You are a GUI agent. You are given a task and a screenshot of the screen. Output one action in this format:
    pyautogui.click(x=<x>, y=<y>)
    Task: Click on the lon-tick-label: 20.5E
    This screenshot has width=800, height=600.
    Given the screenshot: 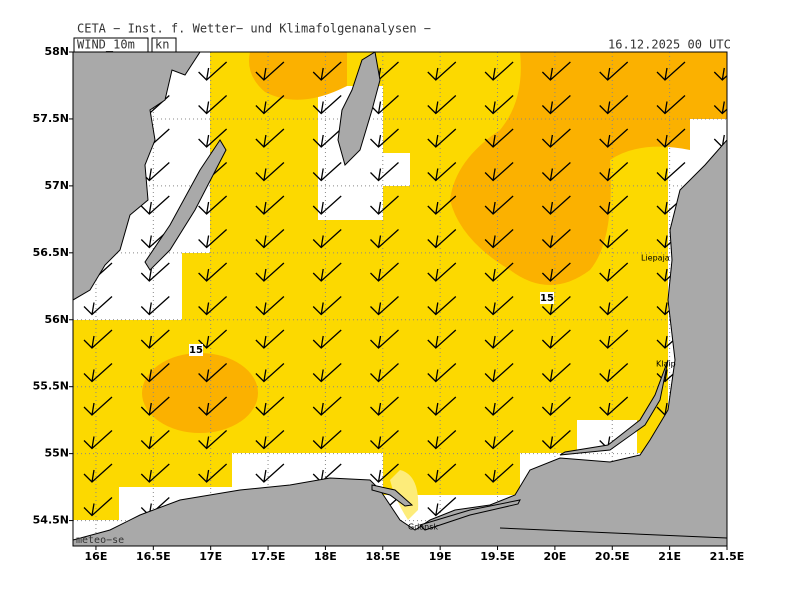 What is the action you would take?
    pyautogui.click(x=612, y=556)
    